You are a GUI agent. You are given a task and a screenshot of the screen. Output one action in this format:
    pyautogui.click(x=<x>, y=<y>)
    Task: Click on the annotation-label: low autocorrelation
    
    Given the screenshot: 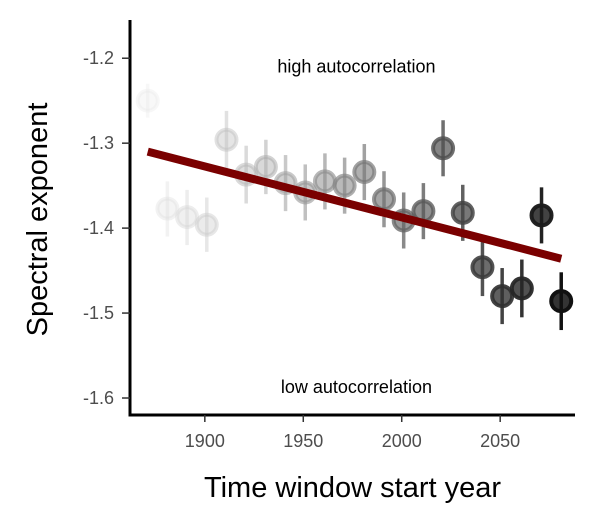 What is the action you would take?
    pyautogui.click(x=356, y=387)
    